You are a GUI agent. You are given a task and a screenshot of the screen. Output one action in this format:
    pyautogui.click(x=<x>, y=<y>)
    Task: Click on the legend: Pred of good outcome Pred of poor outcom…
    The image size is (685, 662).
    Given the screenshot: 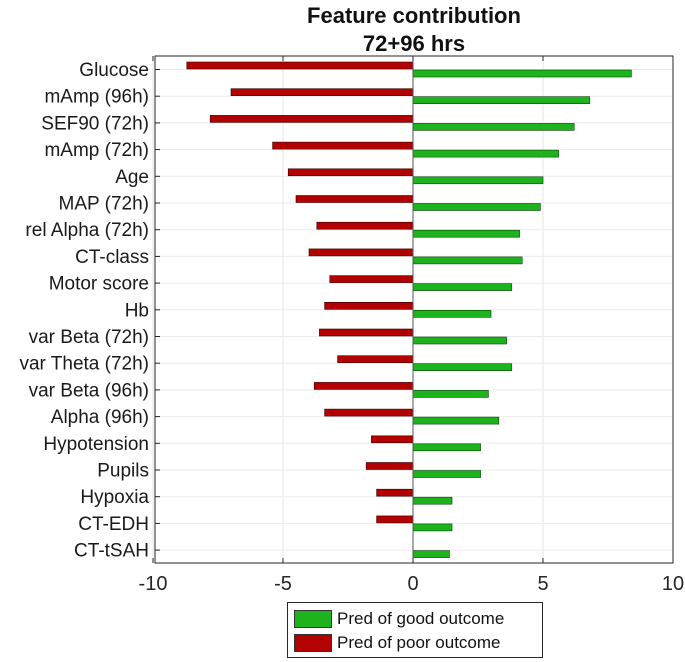 What is the action you would take?
    pyautogui.click(x=415, y=630)
    